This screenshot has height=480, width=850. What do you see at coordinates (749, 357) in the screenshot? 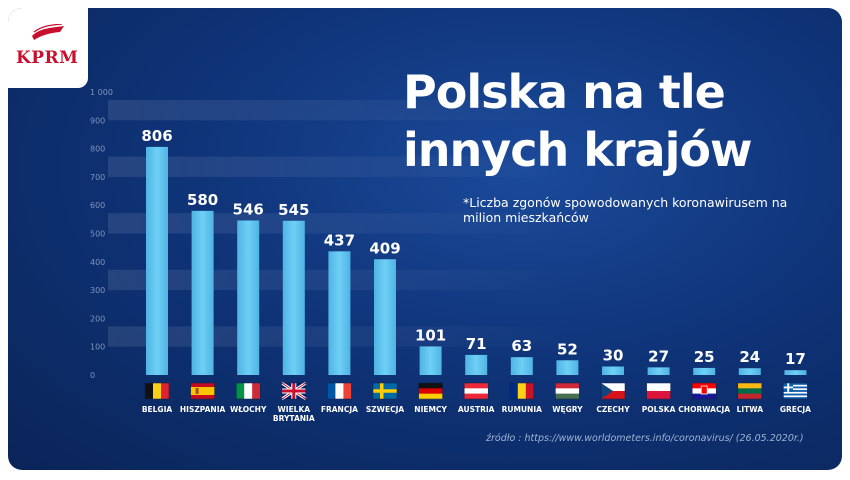
I see `value-label: 24` at bounding box center [749, 357].